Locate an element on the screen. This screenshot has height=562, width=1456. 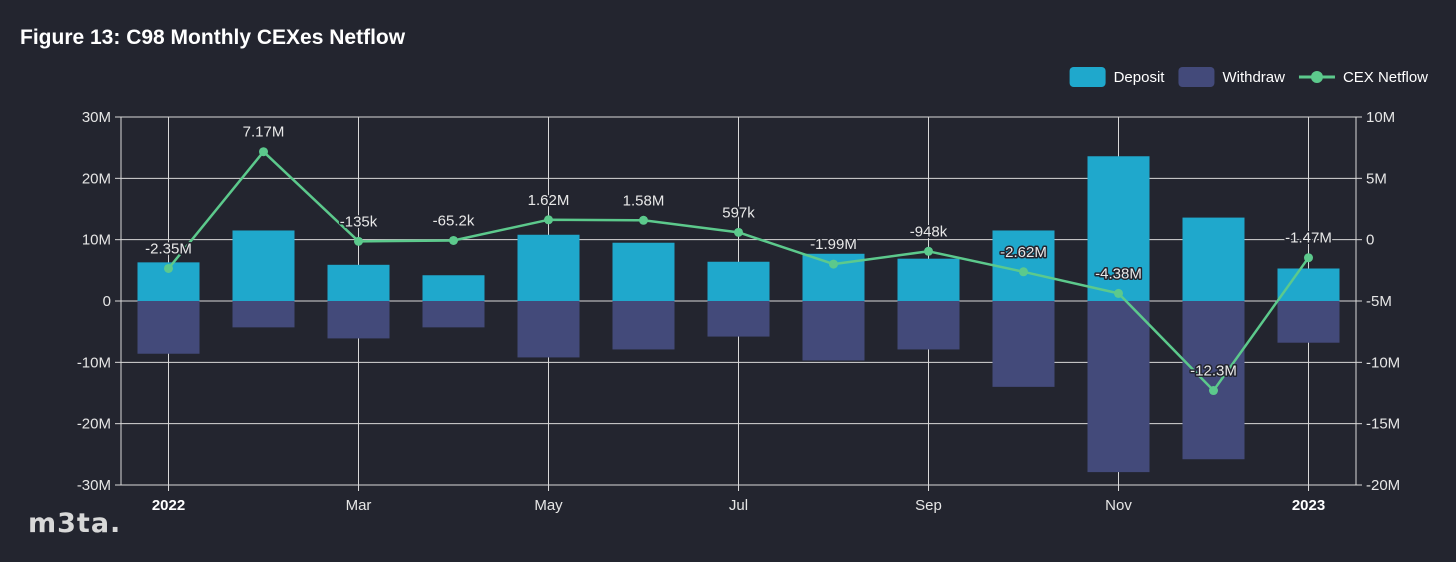
left-tick-label: -20M is located at coordinates (94, 424).